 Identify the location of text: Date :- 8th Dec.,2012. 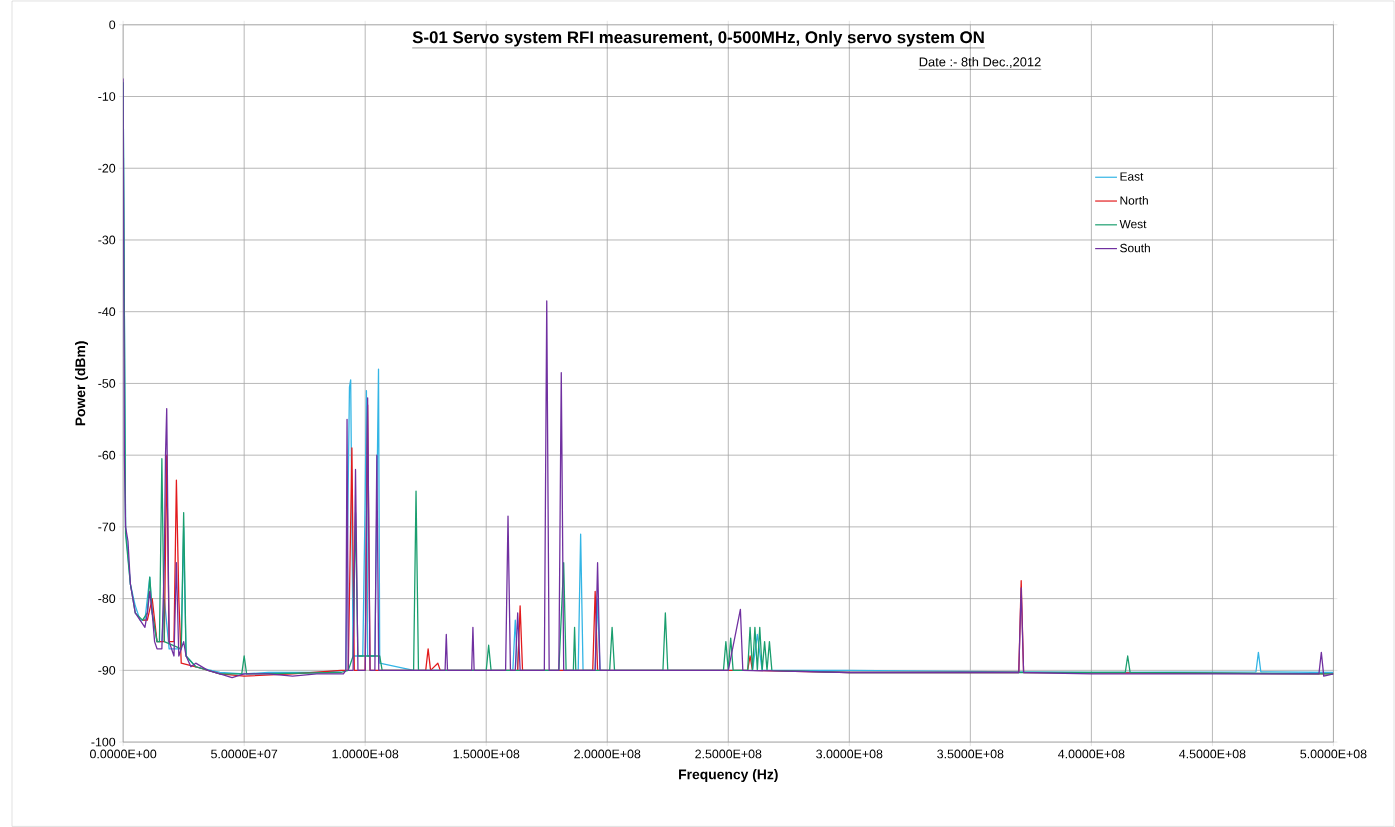
(980, 62).